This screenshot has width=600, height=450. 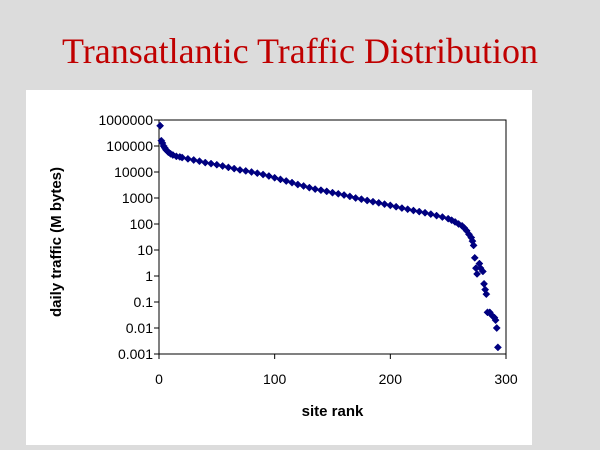 What do you see at coordinates (506, 379) in the screenshot?
I see `x-tick-label: 300` at bounding box center [506, 379].